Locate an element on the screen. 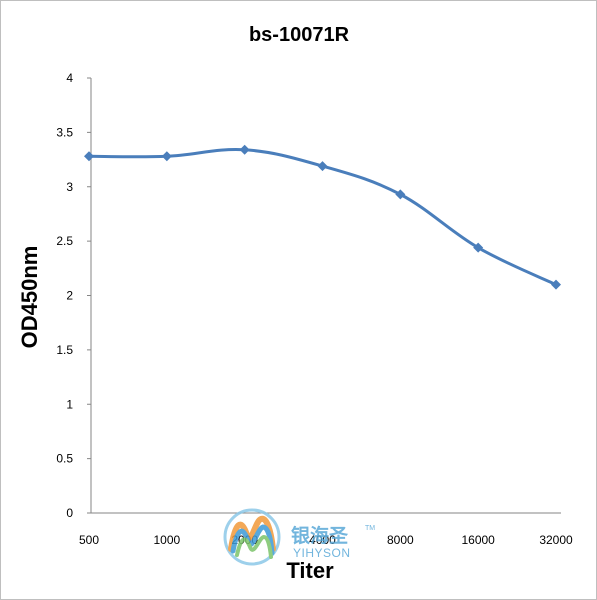  y-axis-label: OD450nm is located at coordinates (29, 297).